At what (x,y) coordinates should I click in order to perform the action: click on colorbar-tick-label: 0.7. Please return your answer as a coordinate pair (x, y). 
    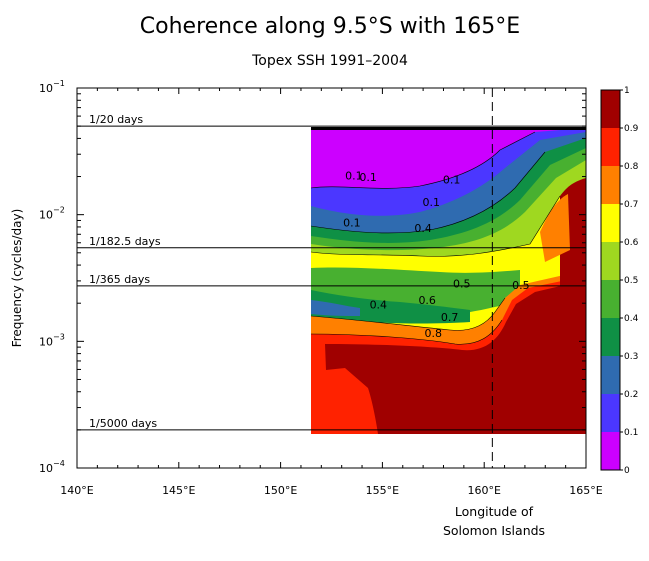
    Looking at the image, I should click on (631, 205).